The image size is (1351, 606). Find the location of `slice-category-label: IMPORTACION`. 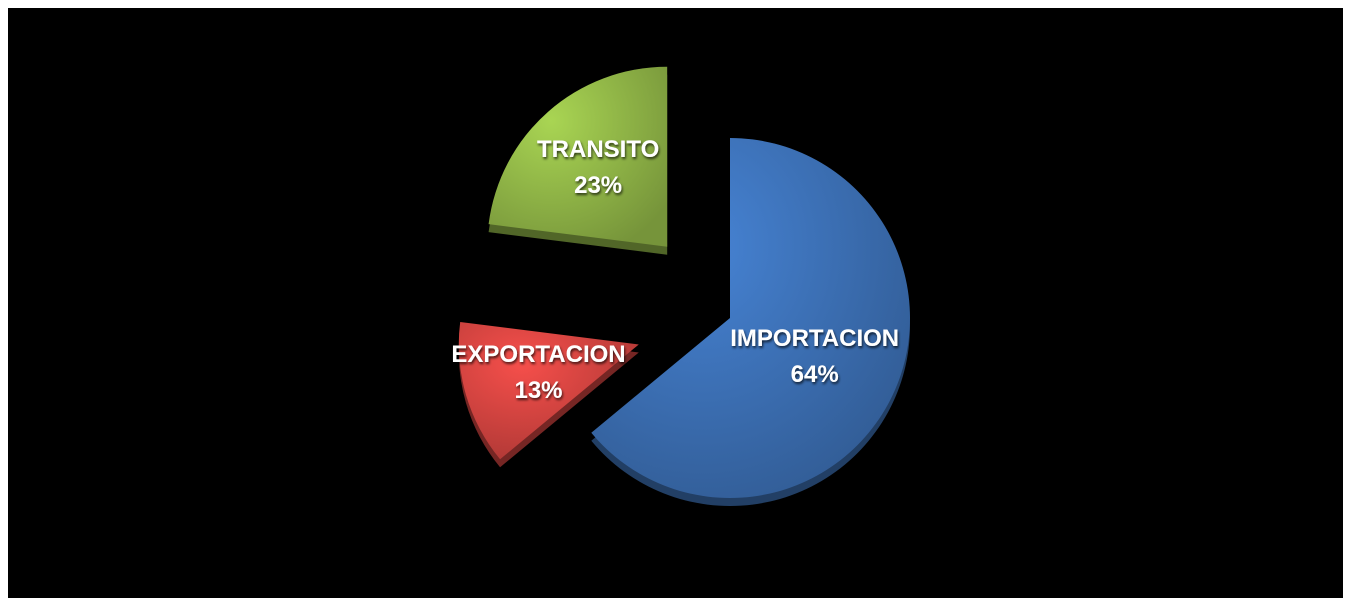

slice-category-label: IMPORTACION is located at coordinates (814, 338).